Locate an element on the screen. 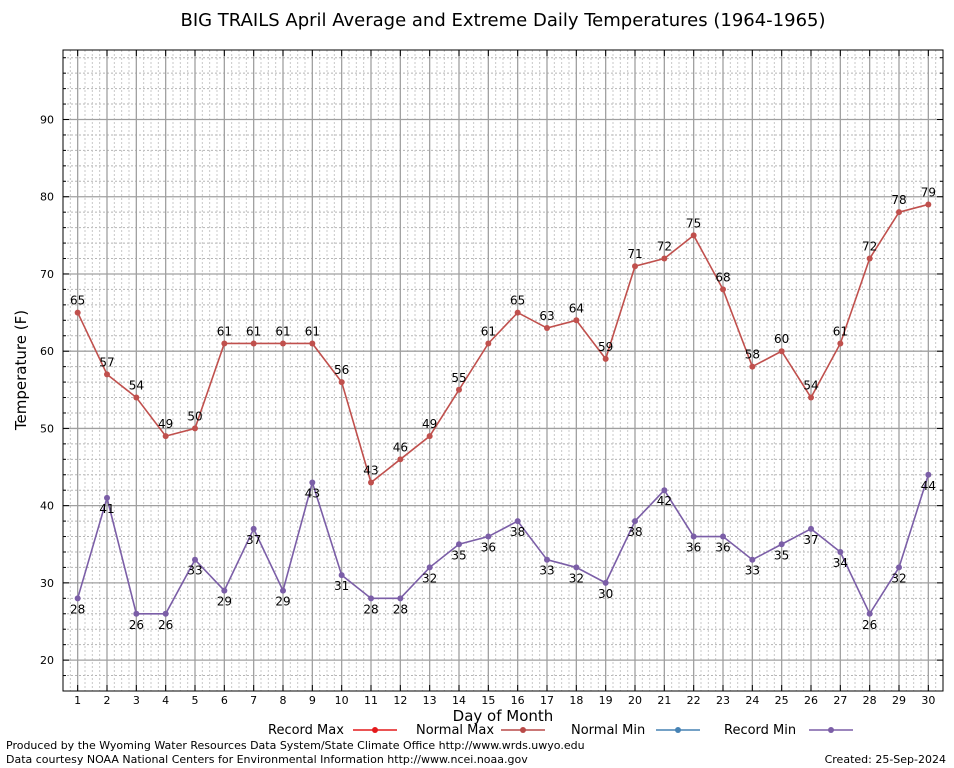 Image resolution: width=954 pixels, height=768 pixels. x-tick-label: 19 is located at coordinates (606, 700).